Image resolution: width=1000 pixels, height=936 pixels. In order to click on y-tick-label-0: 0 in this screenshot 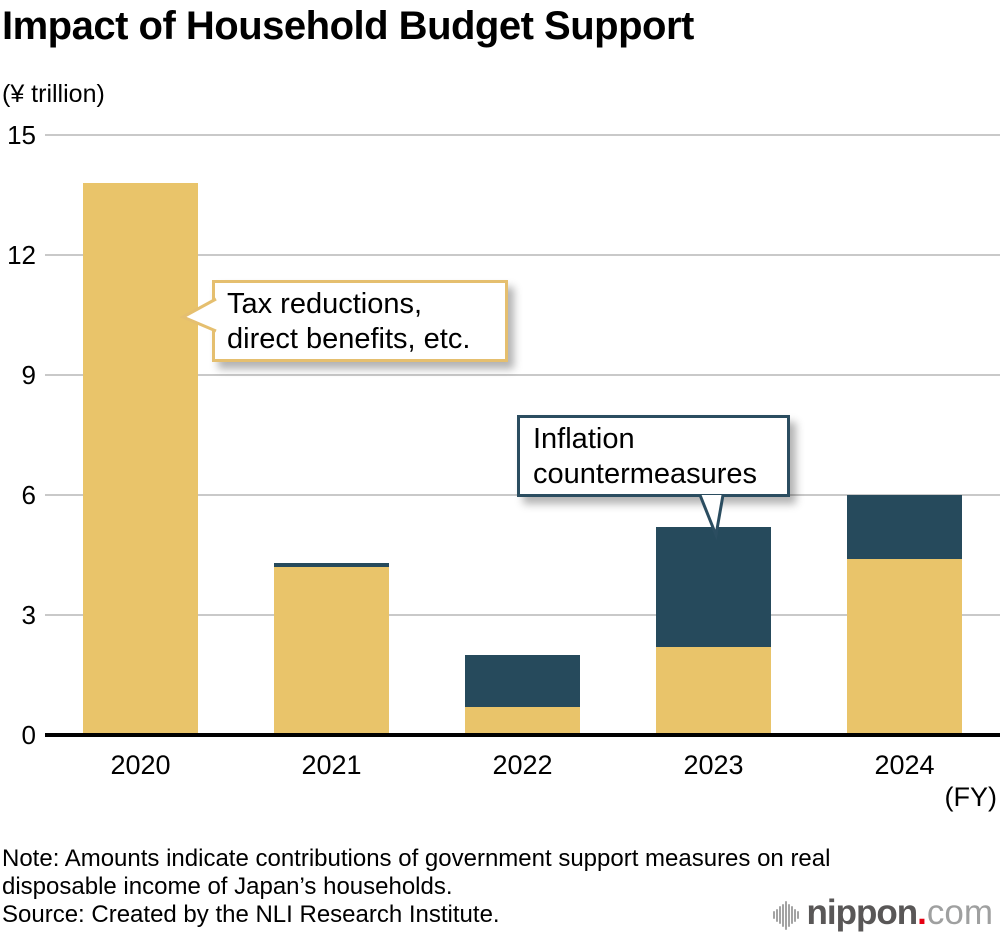, I will do `click(28, 735)`.